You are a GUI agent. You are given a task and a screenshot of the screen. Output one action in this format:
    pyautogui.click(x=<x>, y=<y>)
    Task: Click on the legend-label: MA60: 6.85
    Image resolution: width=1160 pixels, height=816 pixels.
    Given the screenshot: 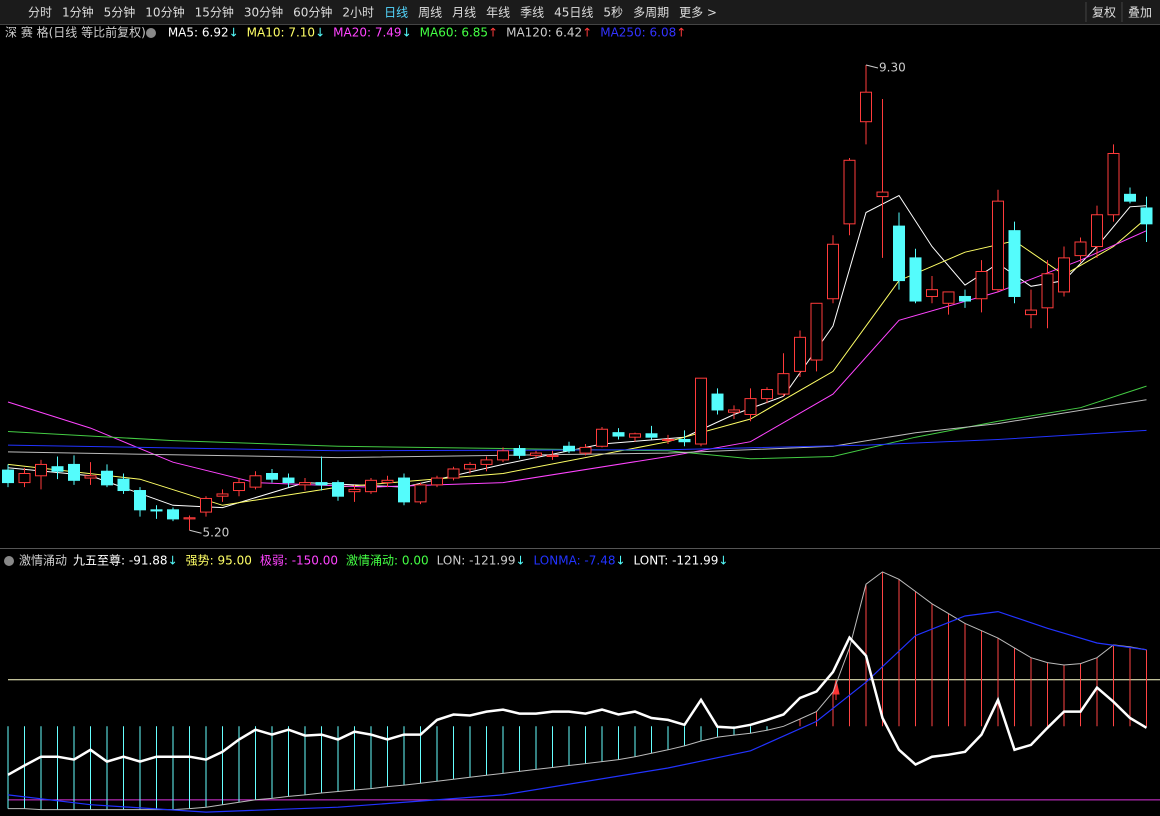 What is the action you would take?
    pyautogui.click(x=454, y=33)
    